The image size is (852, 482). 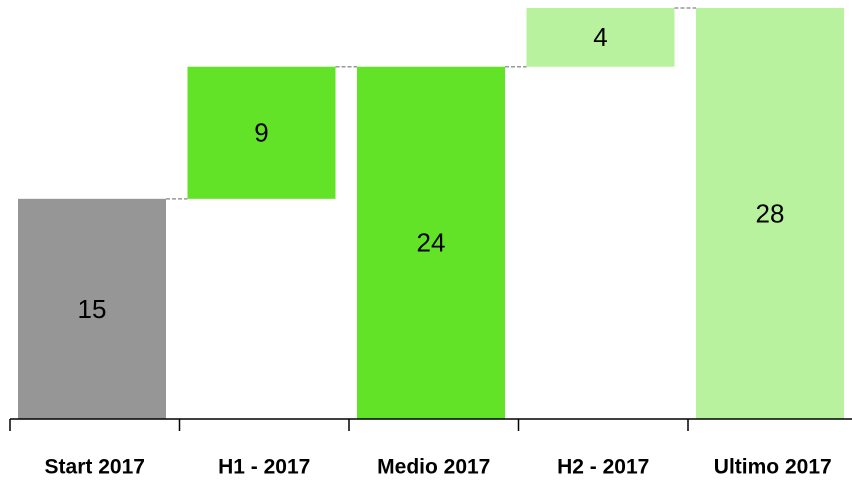 I want to click on value-label: 28, so click(x=770, y=213).